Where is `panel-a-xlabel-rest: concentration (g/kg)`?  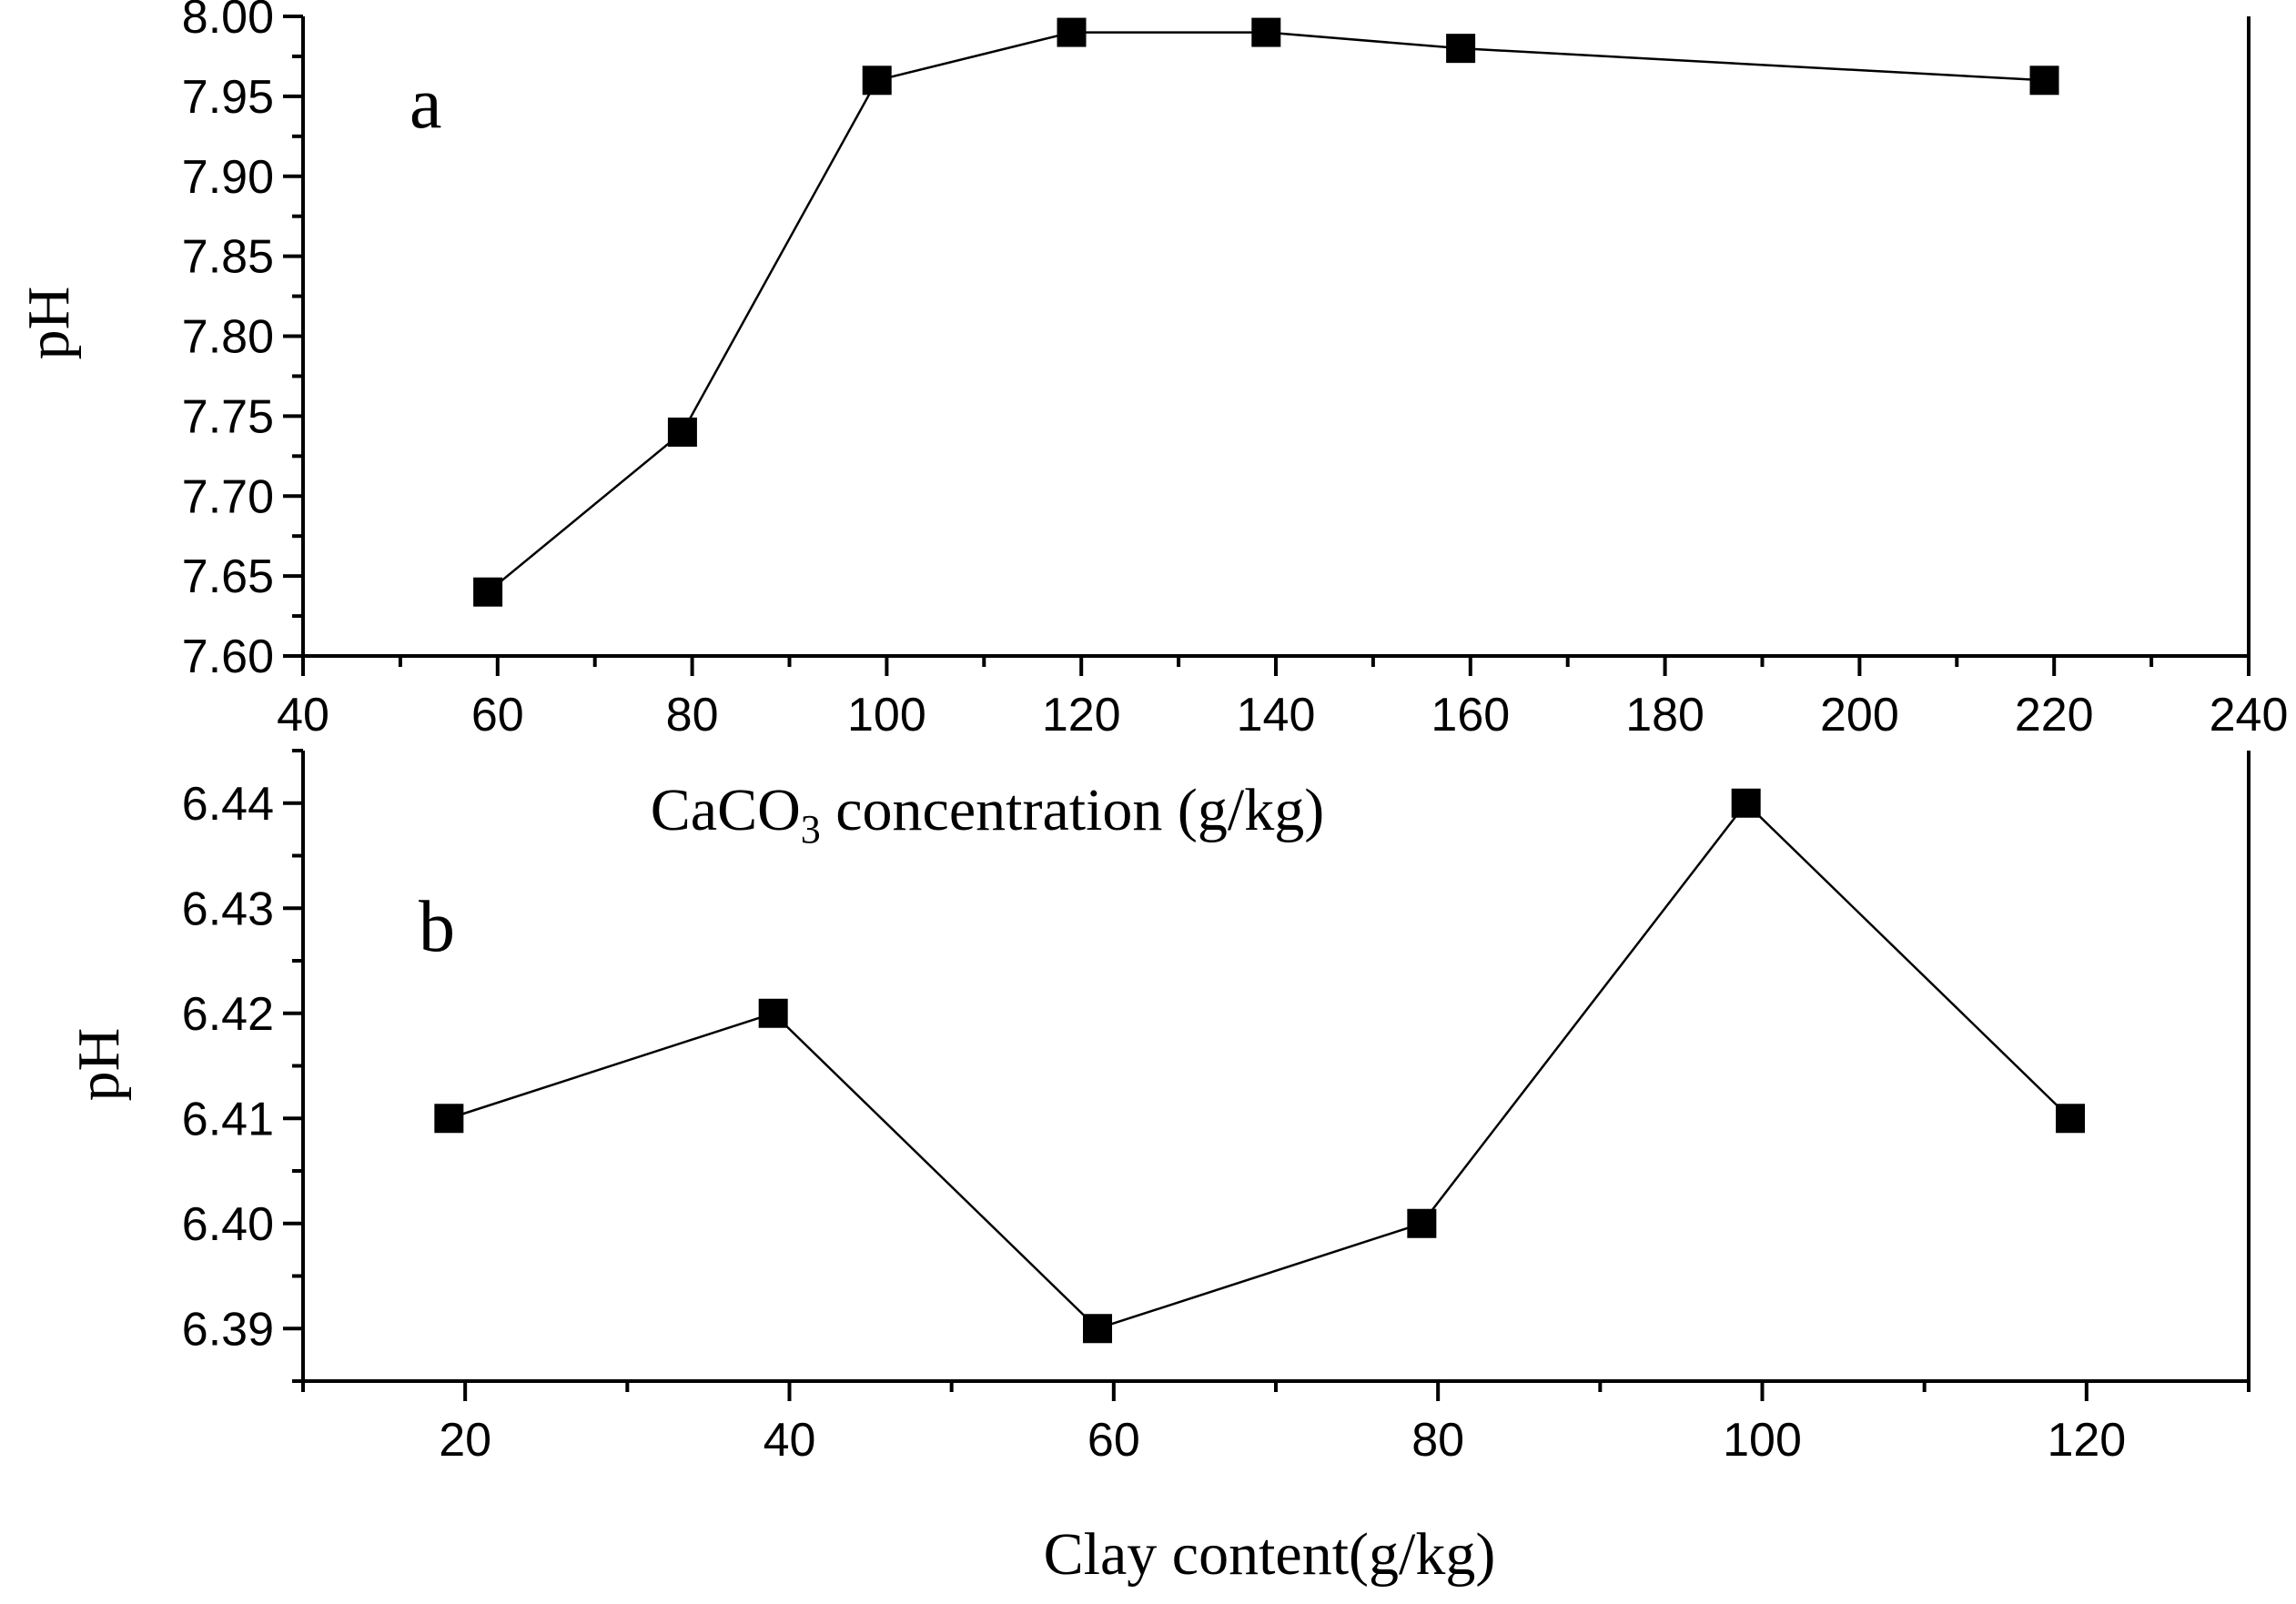 panel-a-xlabel-rest: concentration (g/kg) is located at coordinates (1073, 810).